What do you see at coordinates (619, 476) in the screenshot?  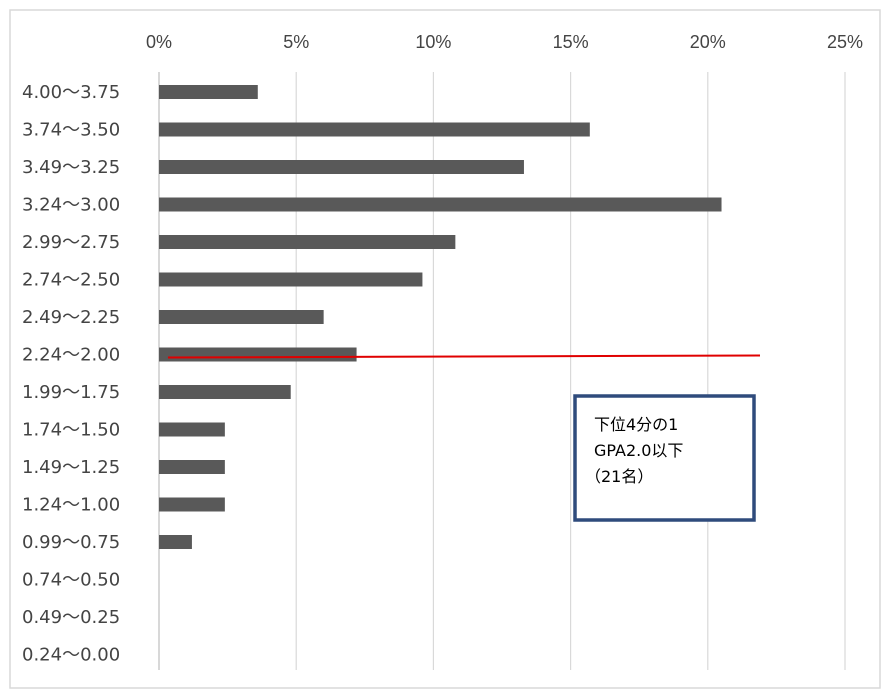 I see `annotation-text-line: （21名）` at bounding box center [619, 476].